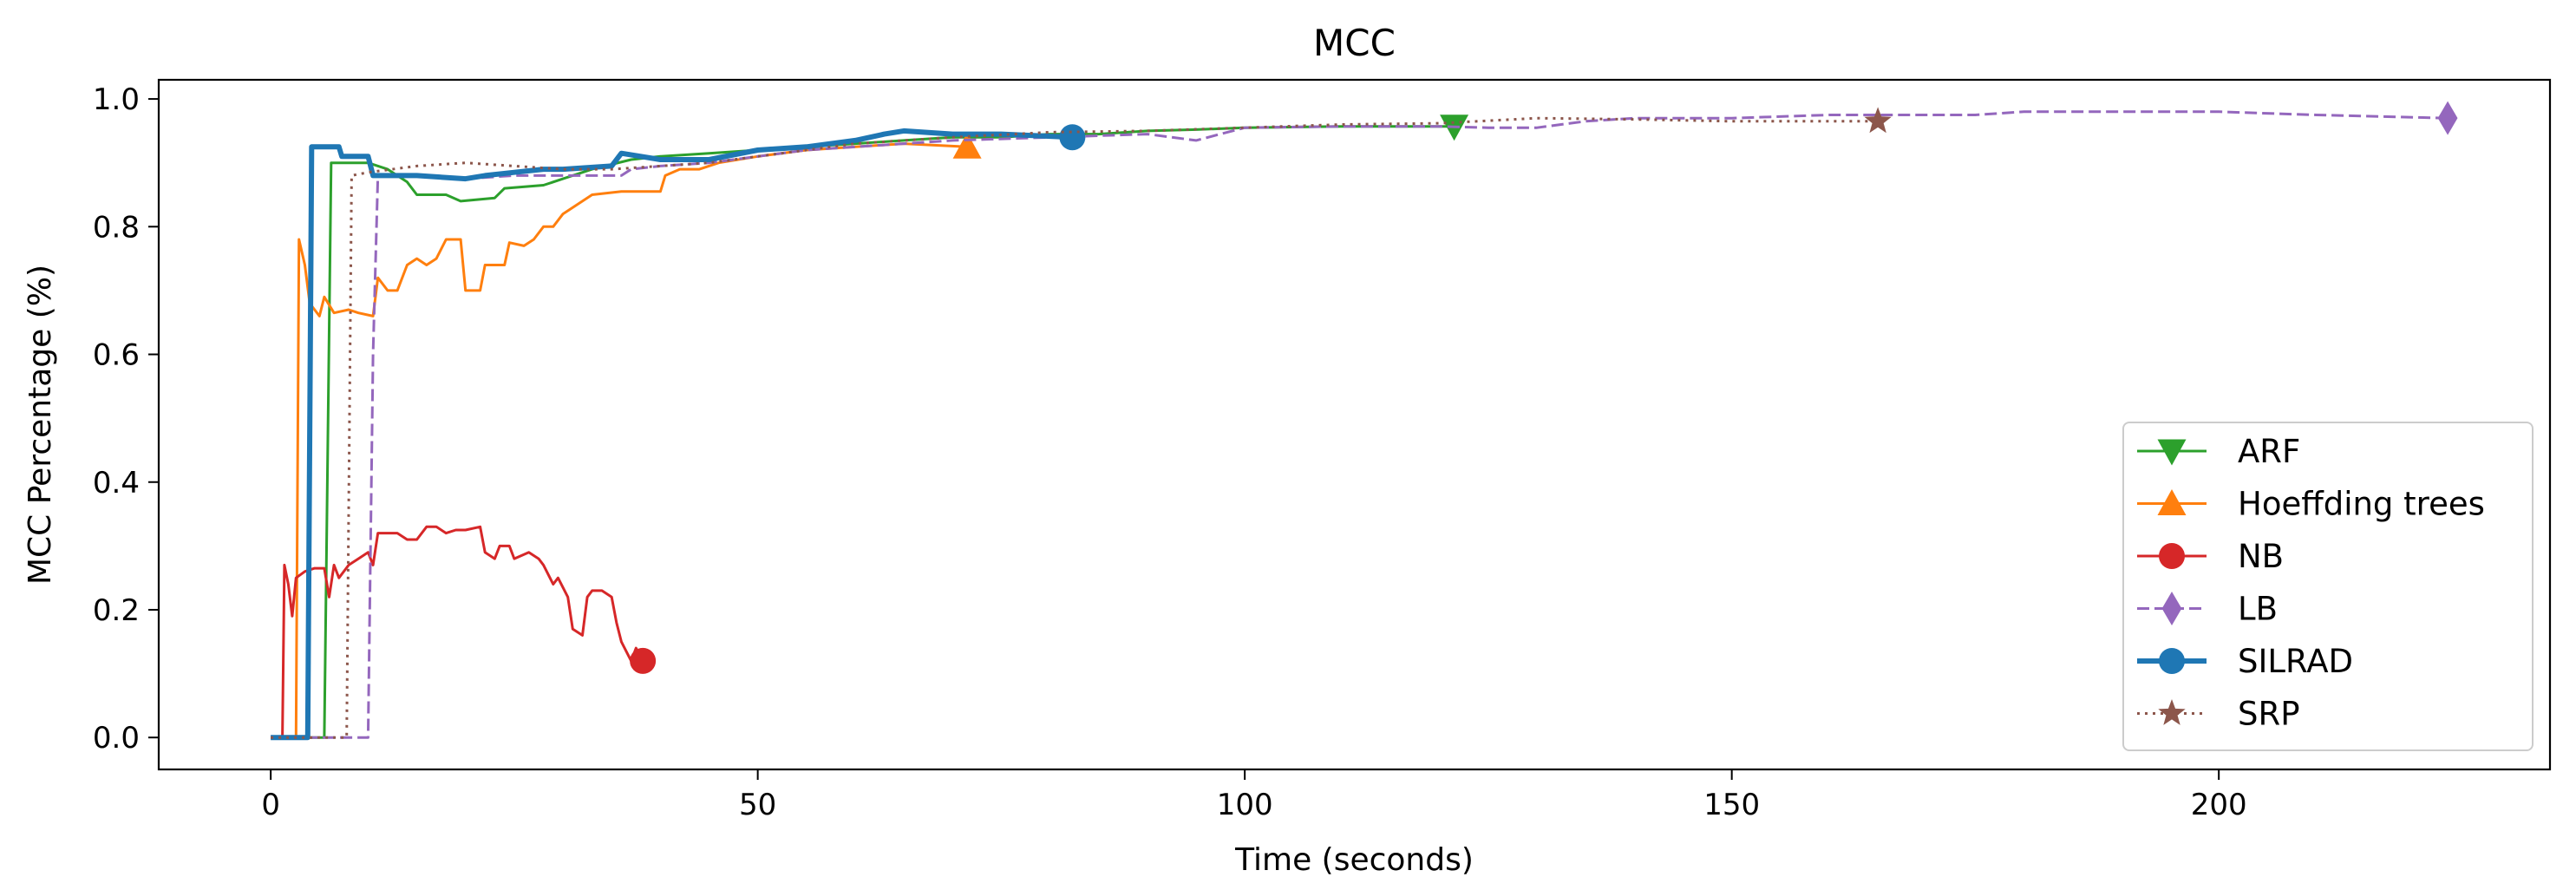  What do you see at coordinates (757, 805) in the screenshot?
I see `x-tick-label: 50` at bounding box center [757, 805].